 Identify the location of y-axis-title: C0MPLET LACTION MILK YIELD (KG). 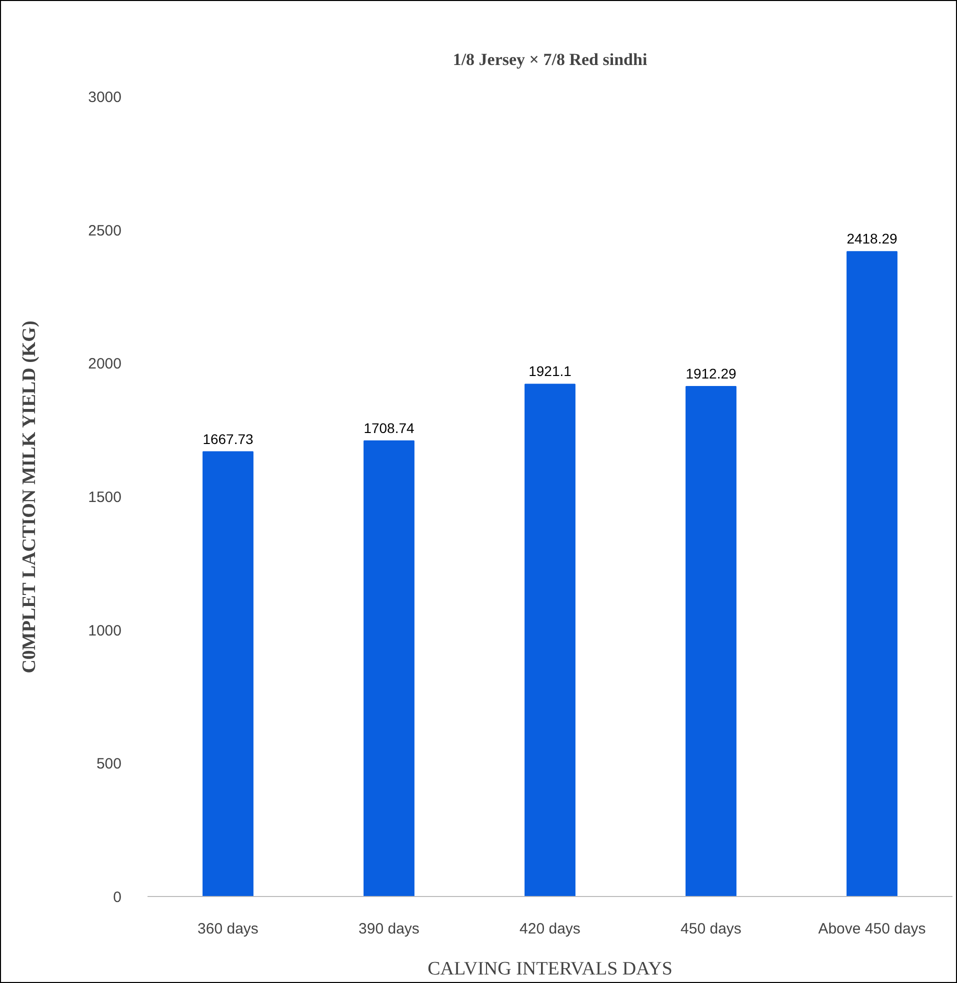
(29, 497).